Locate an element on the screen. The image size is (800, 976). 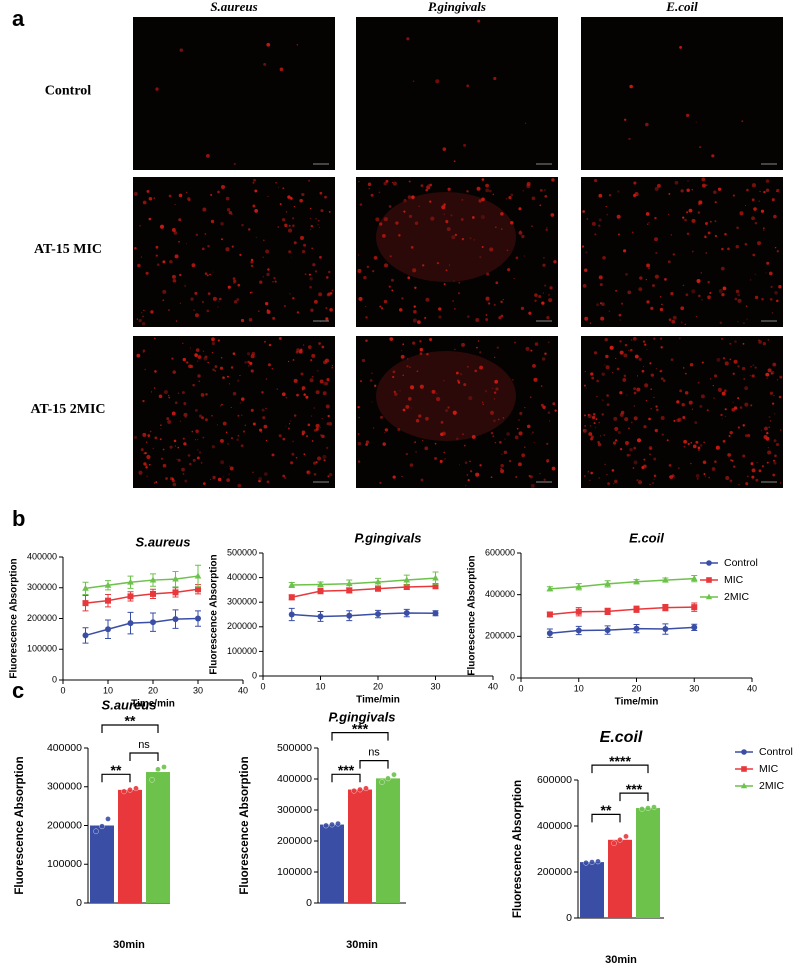
bar is located at coordinates (332, 863).